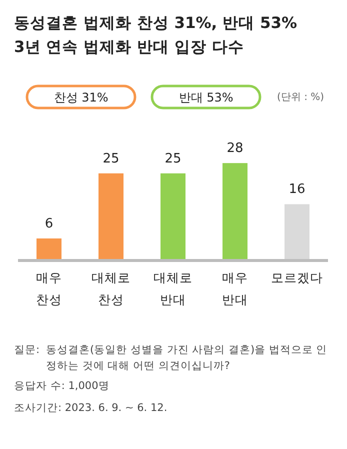 The width and height of the screenshot is (347, 449). I want to click on x-tick-label: 매우 반대, so click(235, 288).